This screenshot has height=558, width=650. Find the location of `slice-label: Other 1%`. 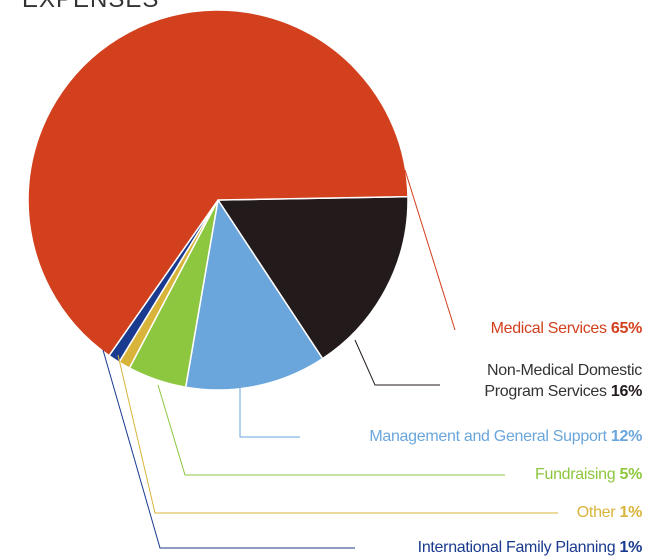

slice-label: Other 1% is located at coordinates (609, 512).